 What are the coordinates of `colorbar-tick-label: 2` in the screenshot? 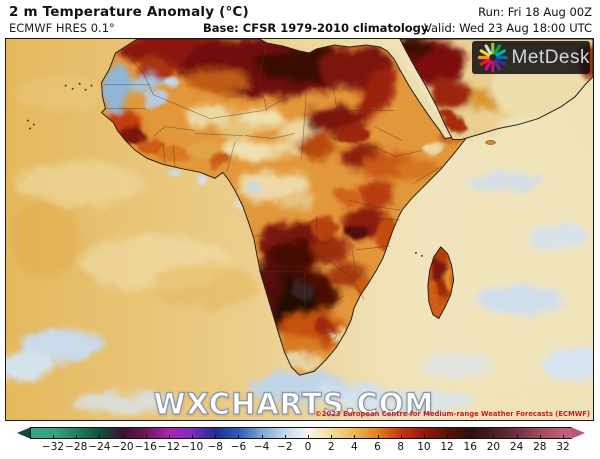 It's located at (331, 447).